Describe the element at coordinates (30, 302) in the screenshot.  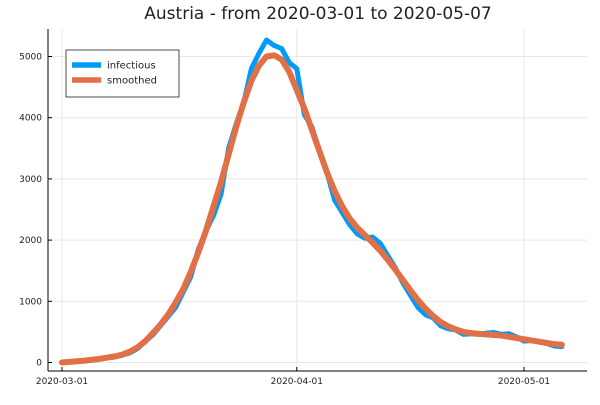
I see `y-tick-label: 1000` at that location.